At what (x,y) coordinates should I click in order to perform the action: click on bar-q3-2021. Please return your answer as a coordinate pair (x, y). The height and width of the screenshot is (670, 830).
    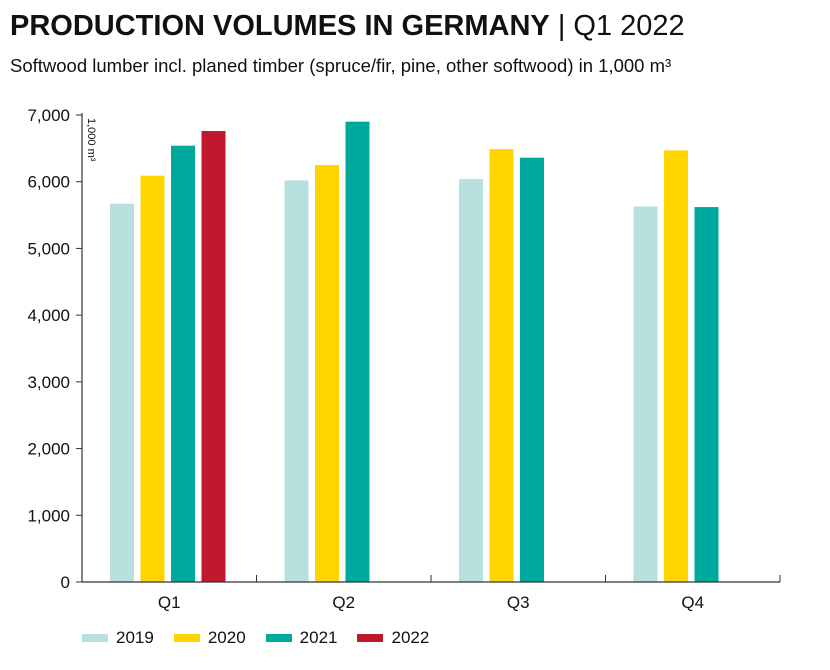
    Looking at the image, I should click on (532, 369).